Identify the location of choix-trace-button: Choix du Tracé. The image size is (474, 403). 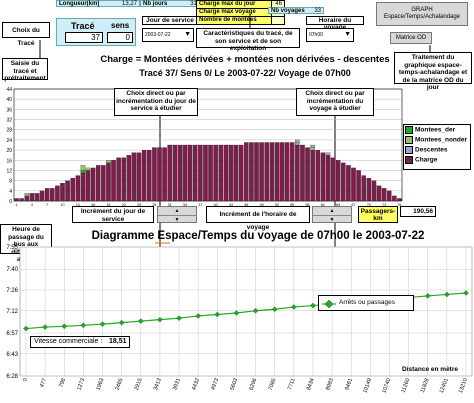
(26, 34).